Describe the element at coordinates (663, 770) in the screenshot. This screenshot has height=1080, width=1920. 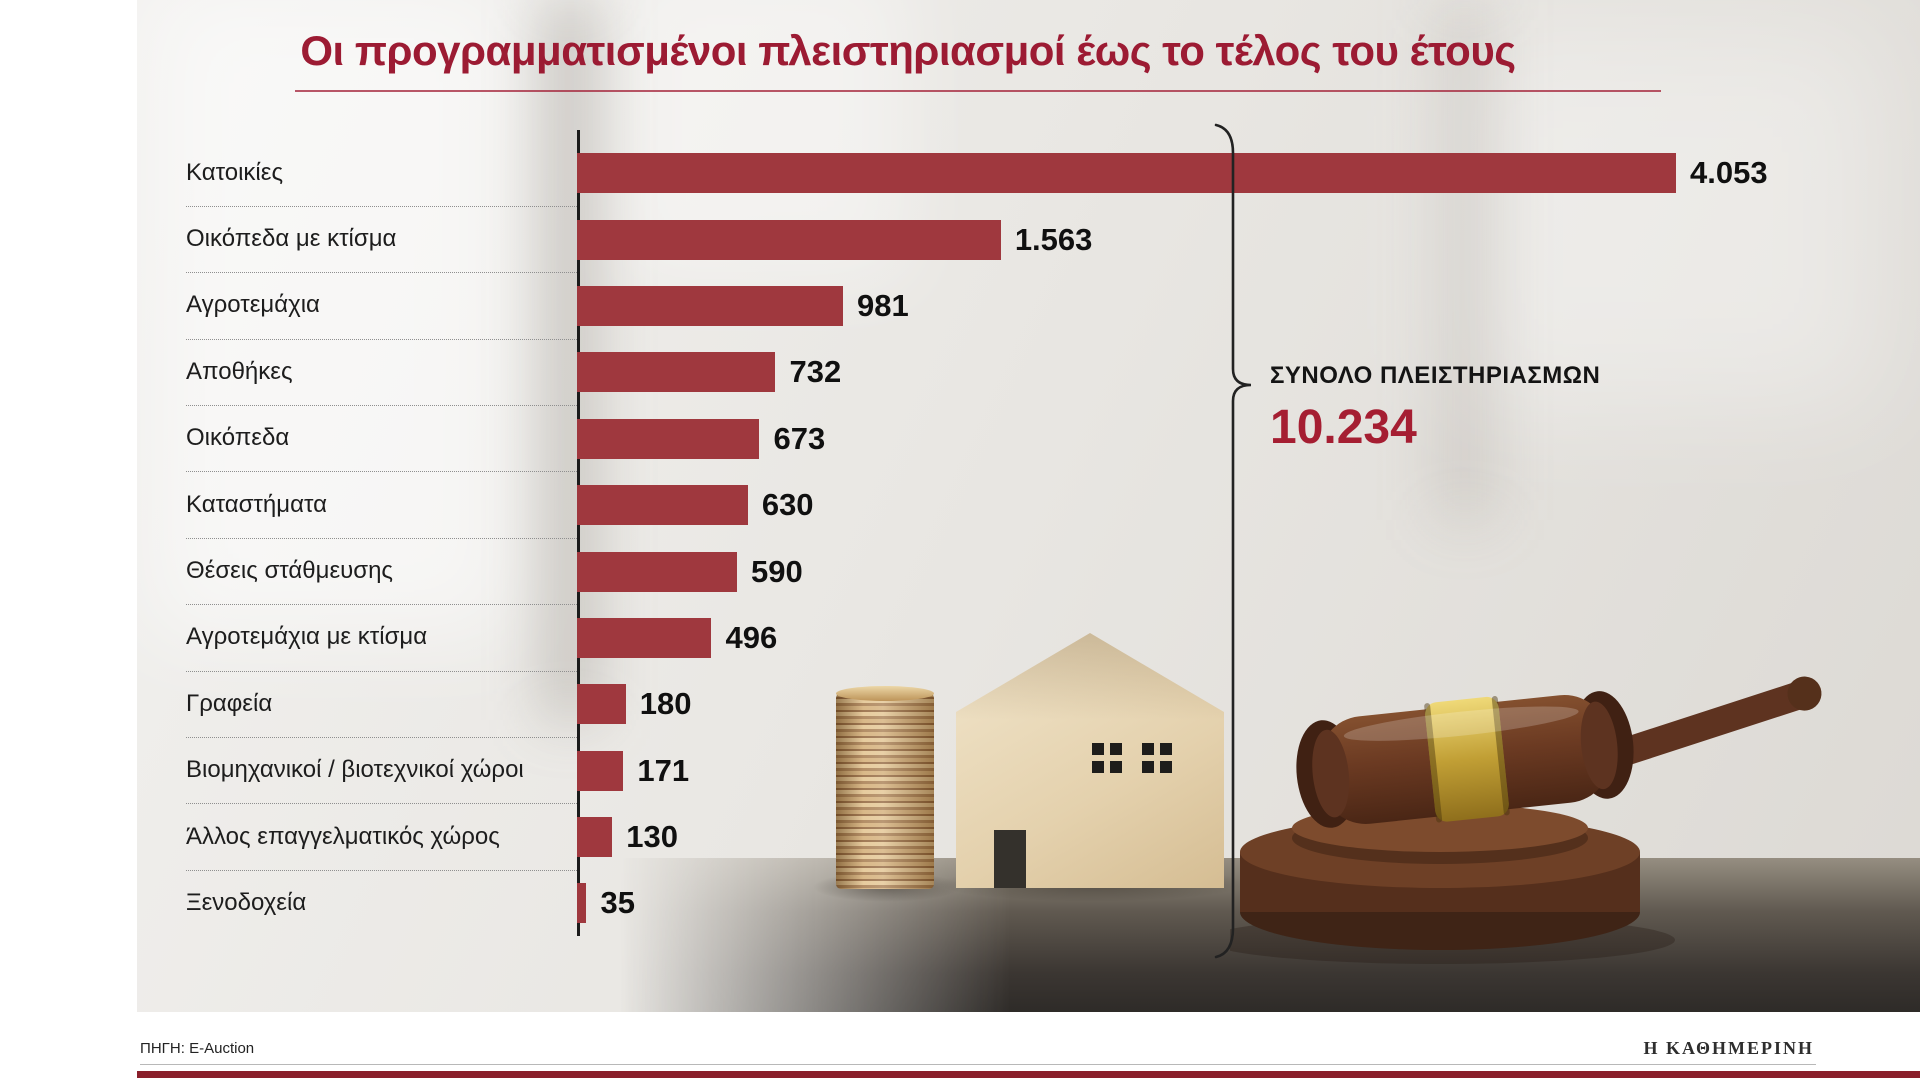
I see `value-label: 171` at that location.